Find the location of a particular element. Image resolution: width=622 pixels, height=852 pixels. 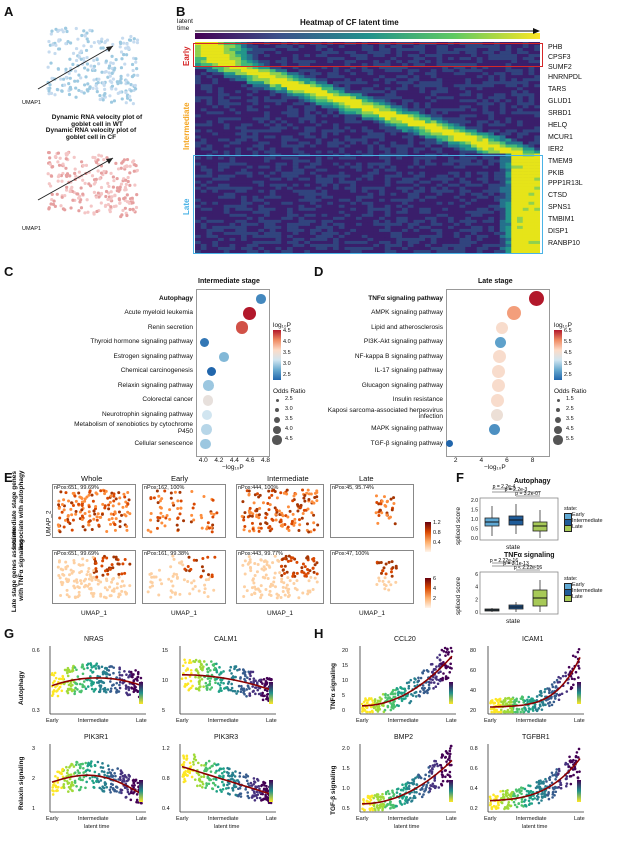

npos-label: nPos:651, 99.69% is located at coordinates (76, 488).